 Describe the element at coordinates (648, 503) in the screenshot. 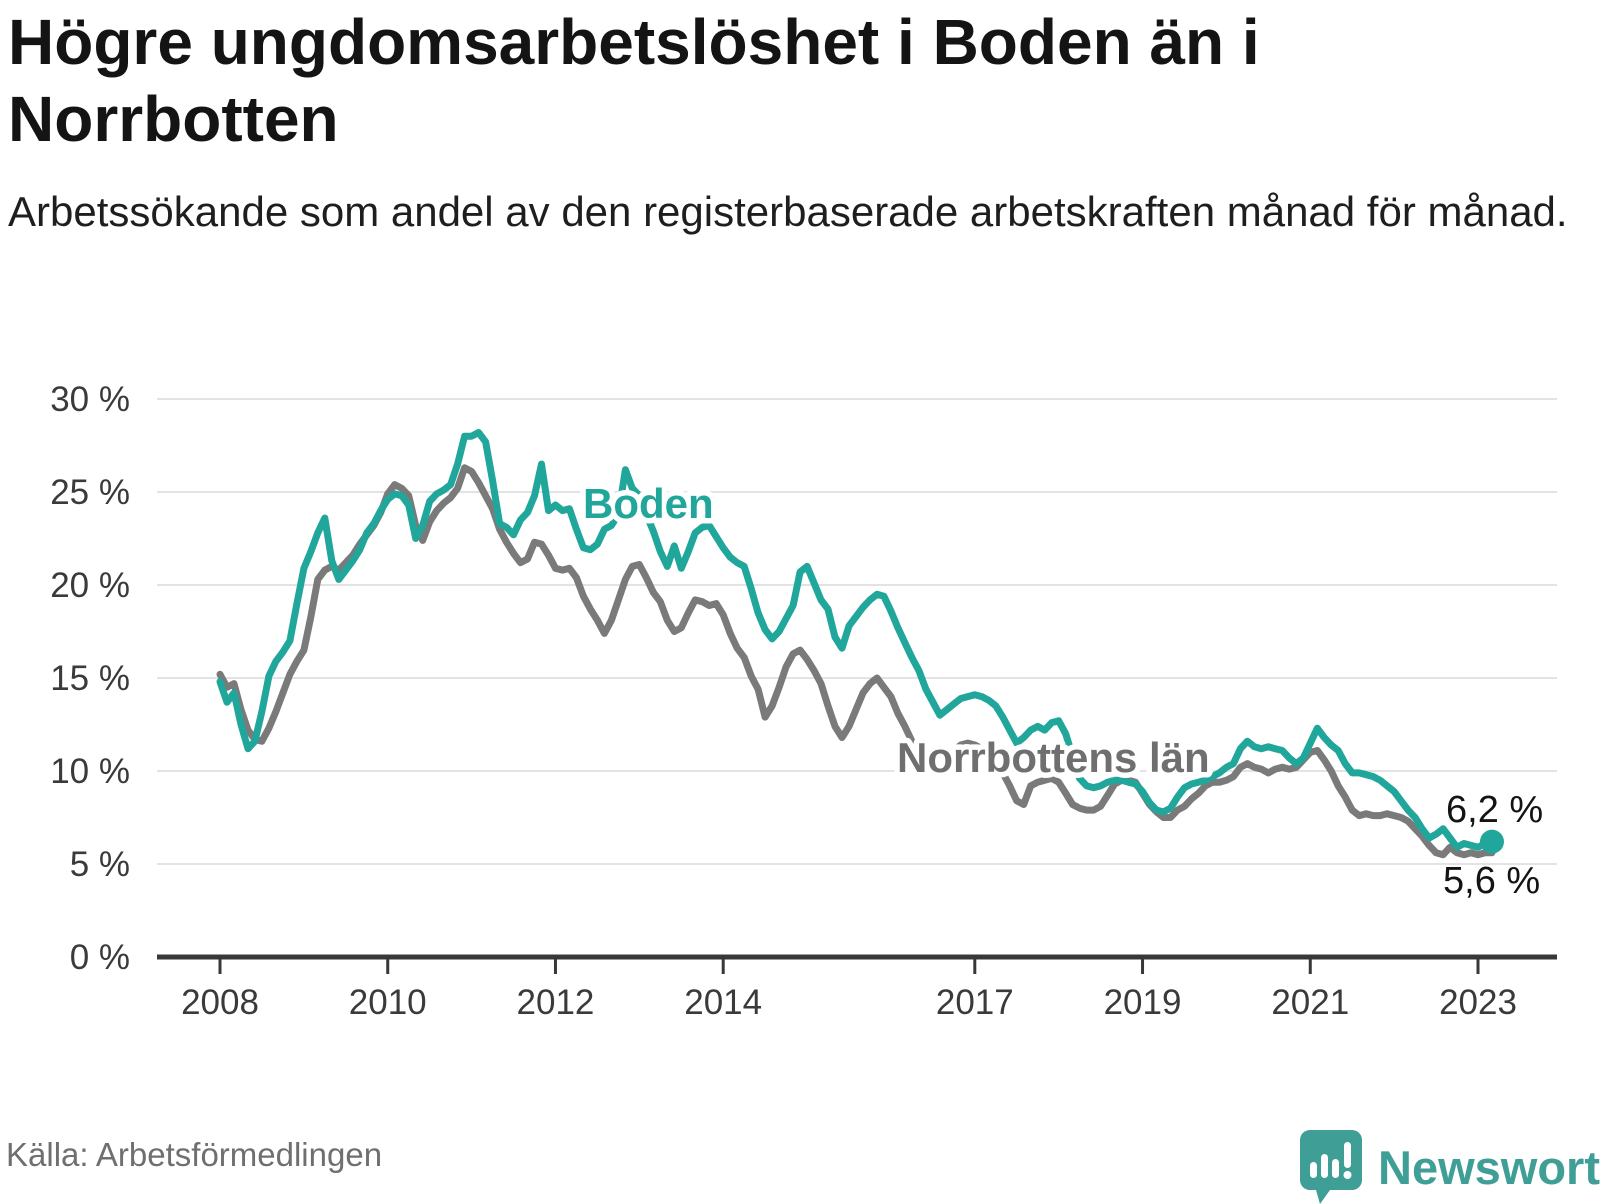

I see `series-label-boden: Boden` at that location.